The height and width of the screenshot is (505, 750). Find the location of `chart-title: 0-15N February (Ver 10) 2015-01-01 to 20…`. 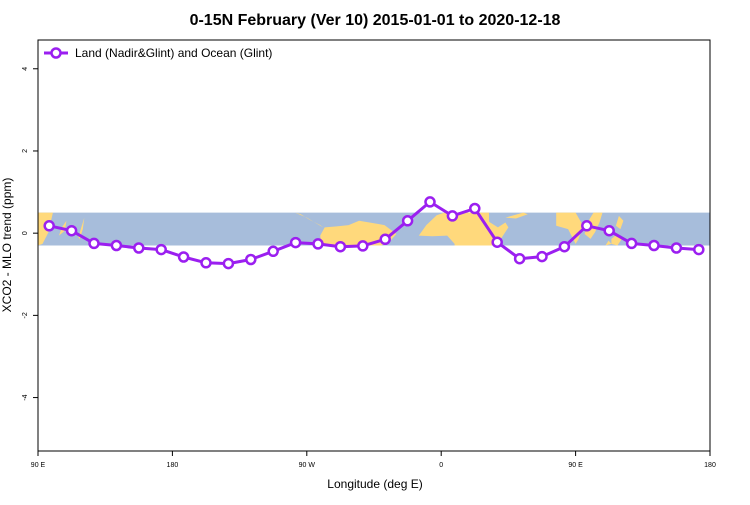

chart-title: 0-15N February (Ver 10) 2015-01-01 to 20… is located at coordinates (375, 20).